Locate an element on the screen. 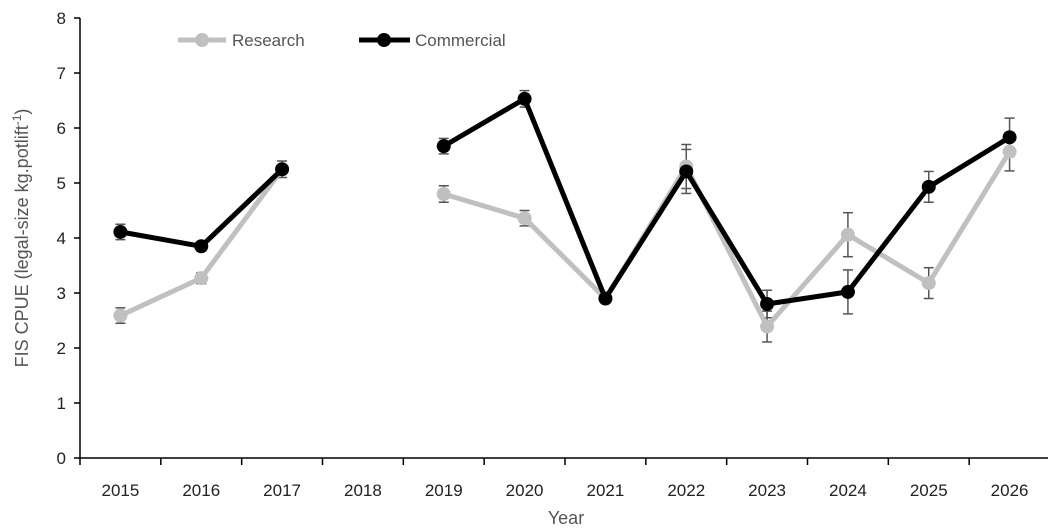 This screenshot has height=529, width=1049. x-tick-label: 2018 is located at coordinates (363, 490).